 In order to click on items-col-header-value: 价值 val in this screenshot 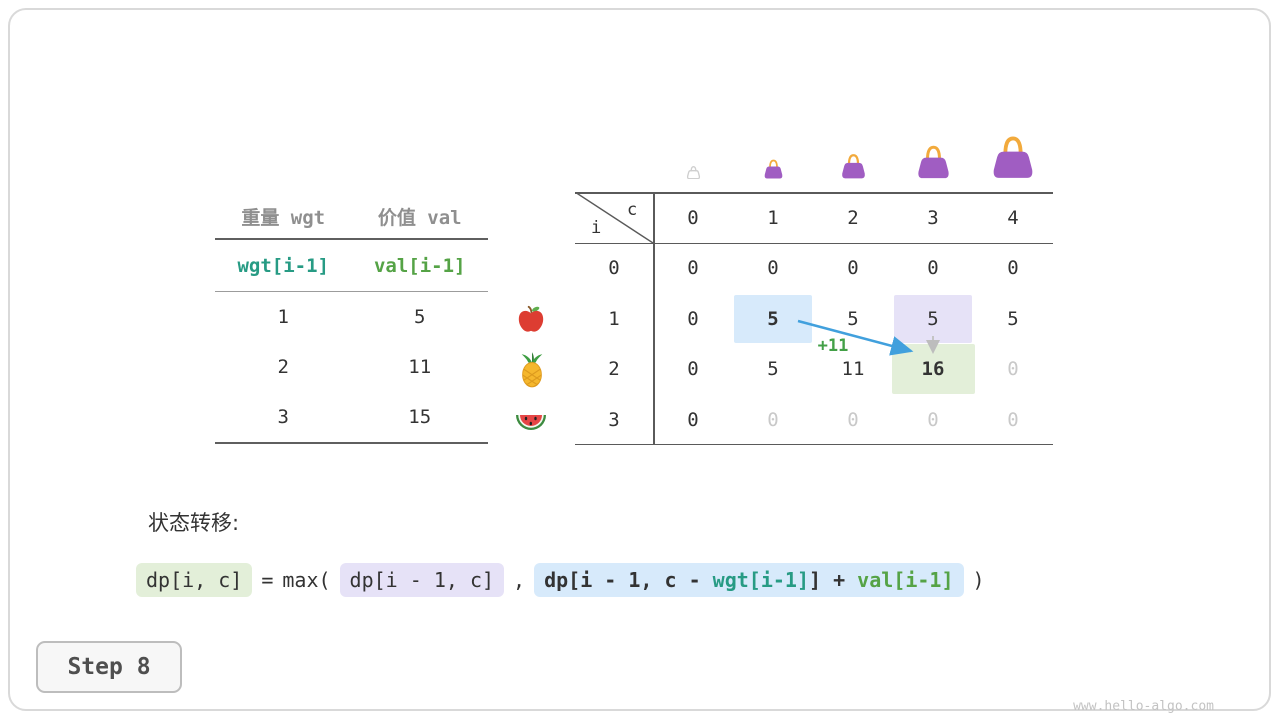, I will do `click(419, 218)`.